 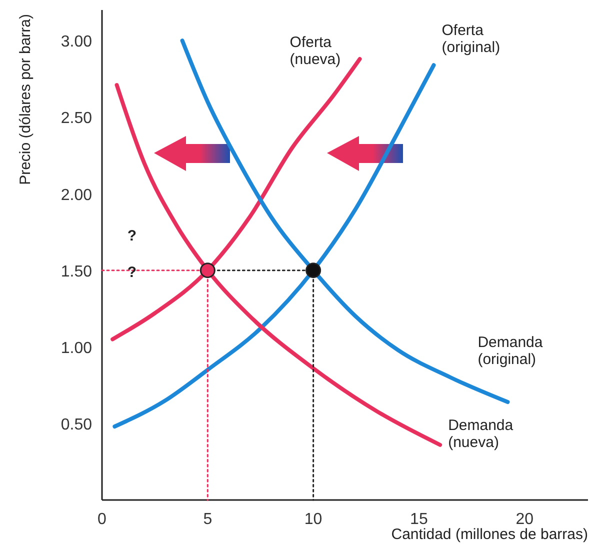 I want to click on series-label: Oferta (nueva), so click(x=315, y=51).